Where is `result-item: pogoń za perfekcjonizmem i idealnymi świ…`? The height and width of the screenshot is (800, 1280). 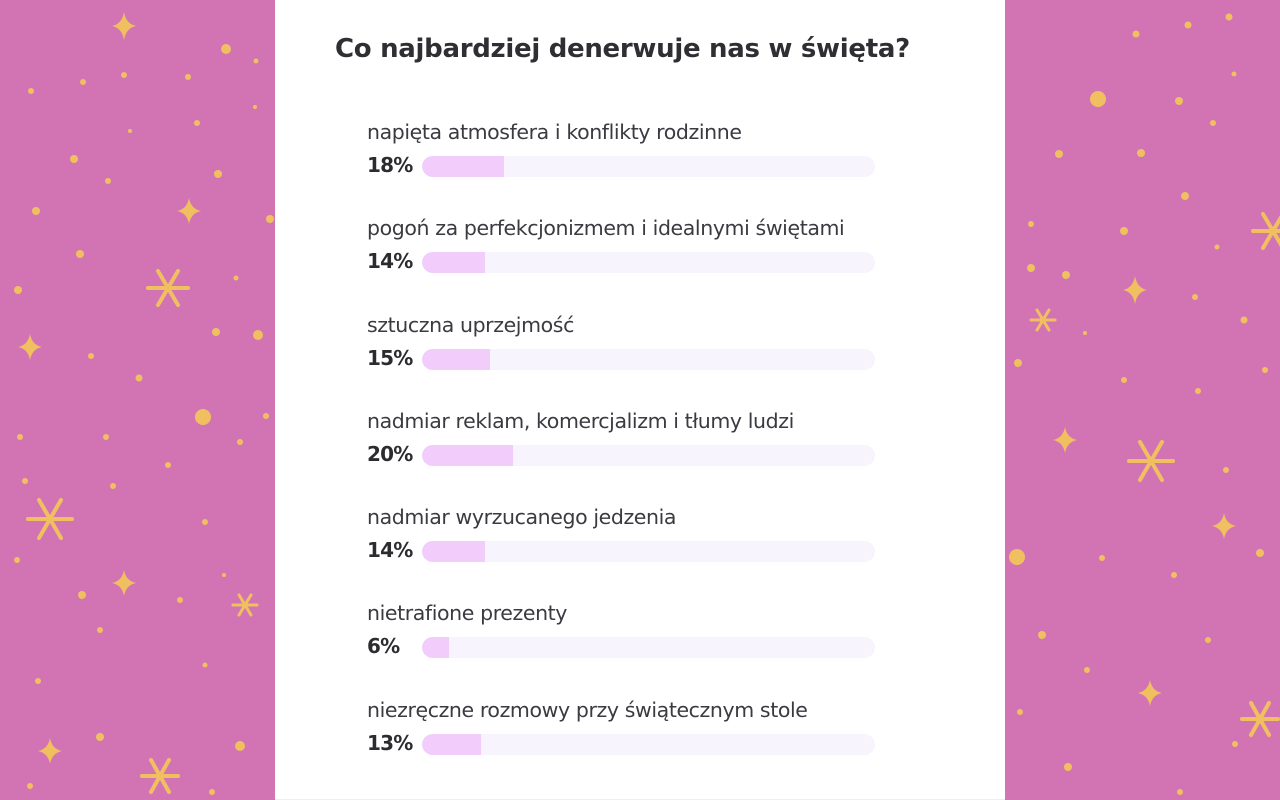
result-item: pogoń za perfekcjonizmem i idealnymi świ… is located at coordinates (627, 262).